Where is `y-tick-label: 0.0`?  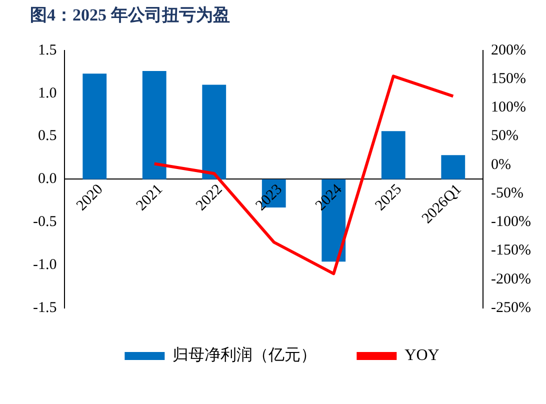 y-tick-label: 0.0 is located at coordinates (47, 179).